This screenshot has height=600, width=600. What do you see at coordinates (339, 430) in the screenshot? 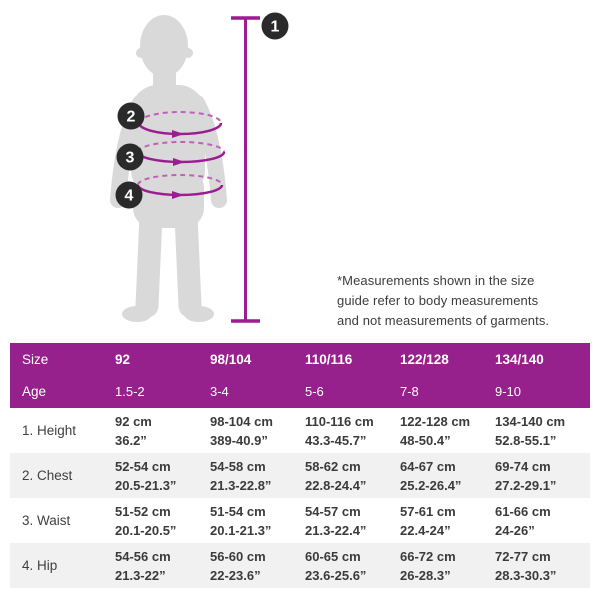
I see `height-cell-3: 110-116 cm 43.3-45.7”` at bounding box center [339, 430].